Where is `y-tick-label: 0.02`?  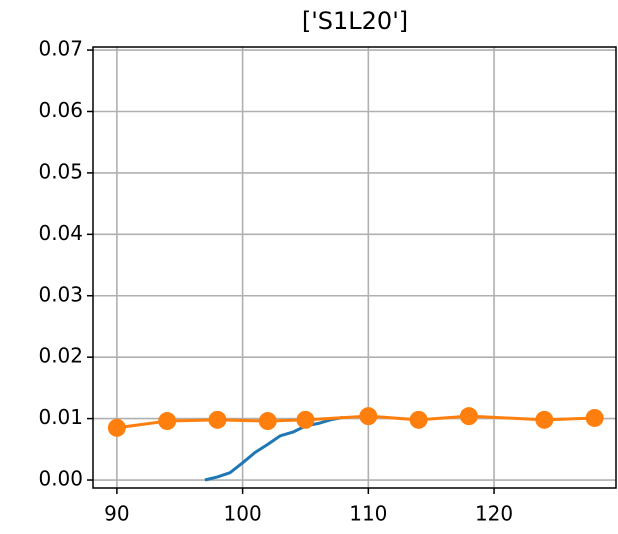 y-tick-label: 0.02 is located at coordinates (60, 356).